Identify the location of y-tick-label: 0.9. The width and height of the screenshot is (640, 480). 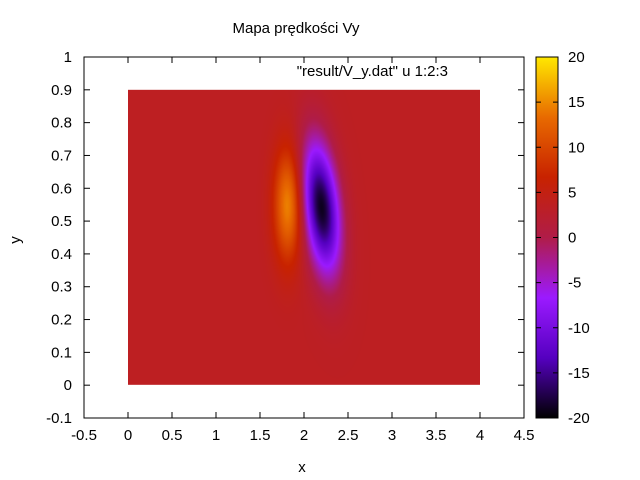
(61, 90).